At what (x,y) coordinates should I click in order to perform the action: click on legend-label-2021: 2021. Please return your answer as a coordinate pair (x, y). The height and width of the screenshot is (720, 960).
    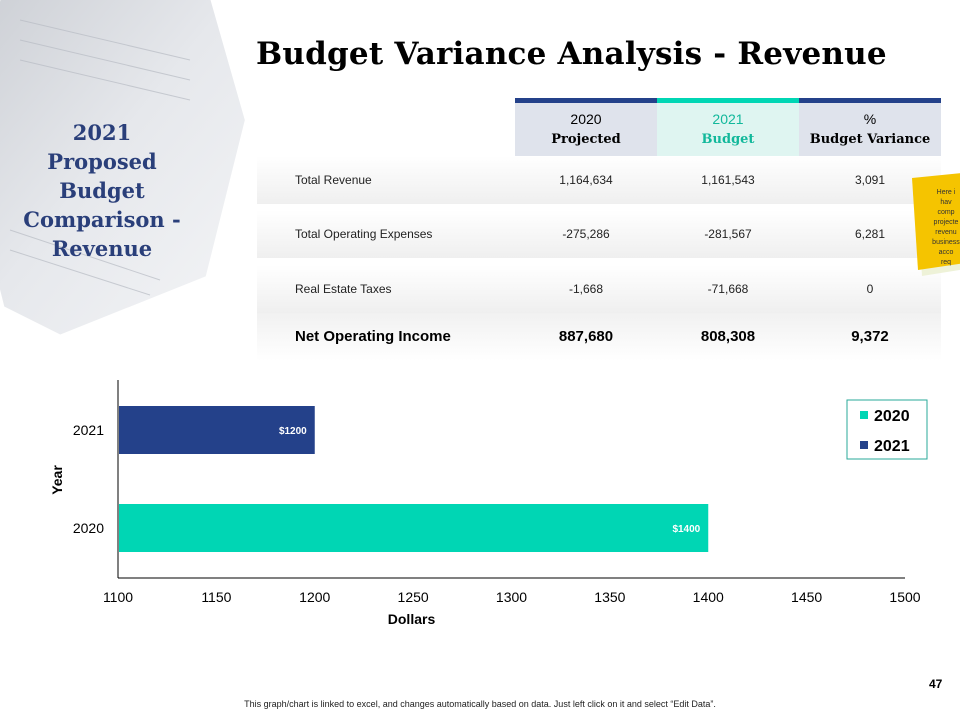
    Looking at the image, I should click on (892, 446).